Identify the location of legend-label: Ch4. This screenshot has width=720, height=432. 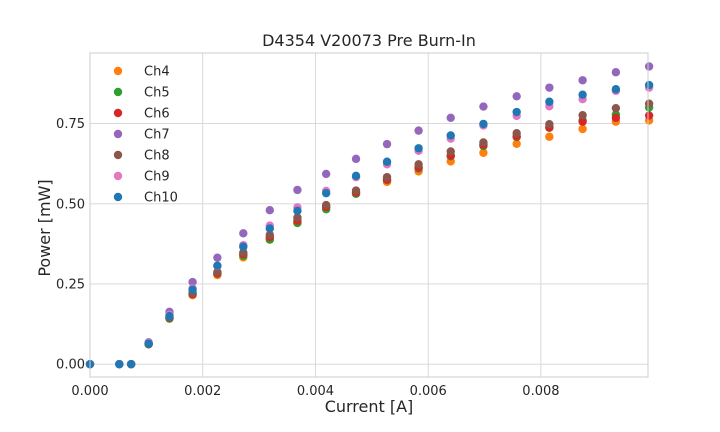
(157, 72).